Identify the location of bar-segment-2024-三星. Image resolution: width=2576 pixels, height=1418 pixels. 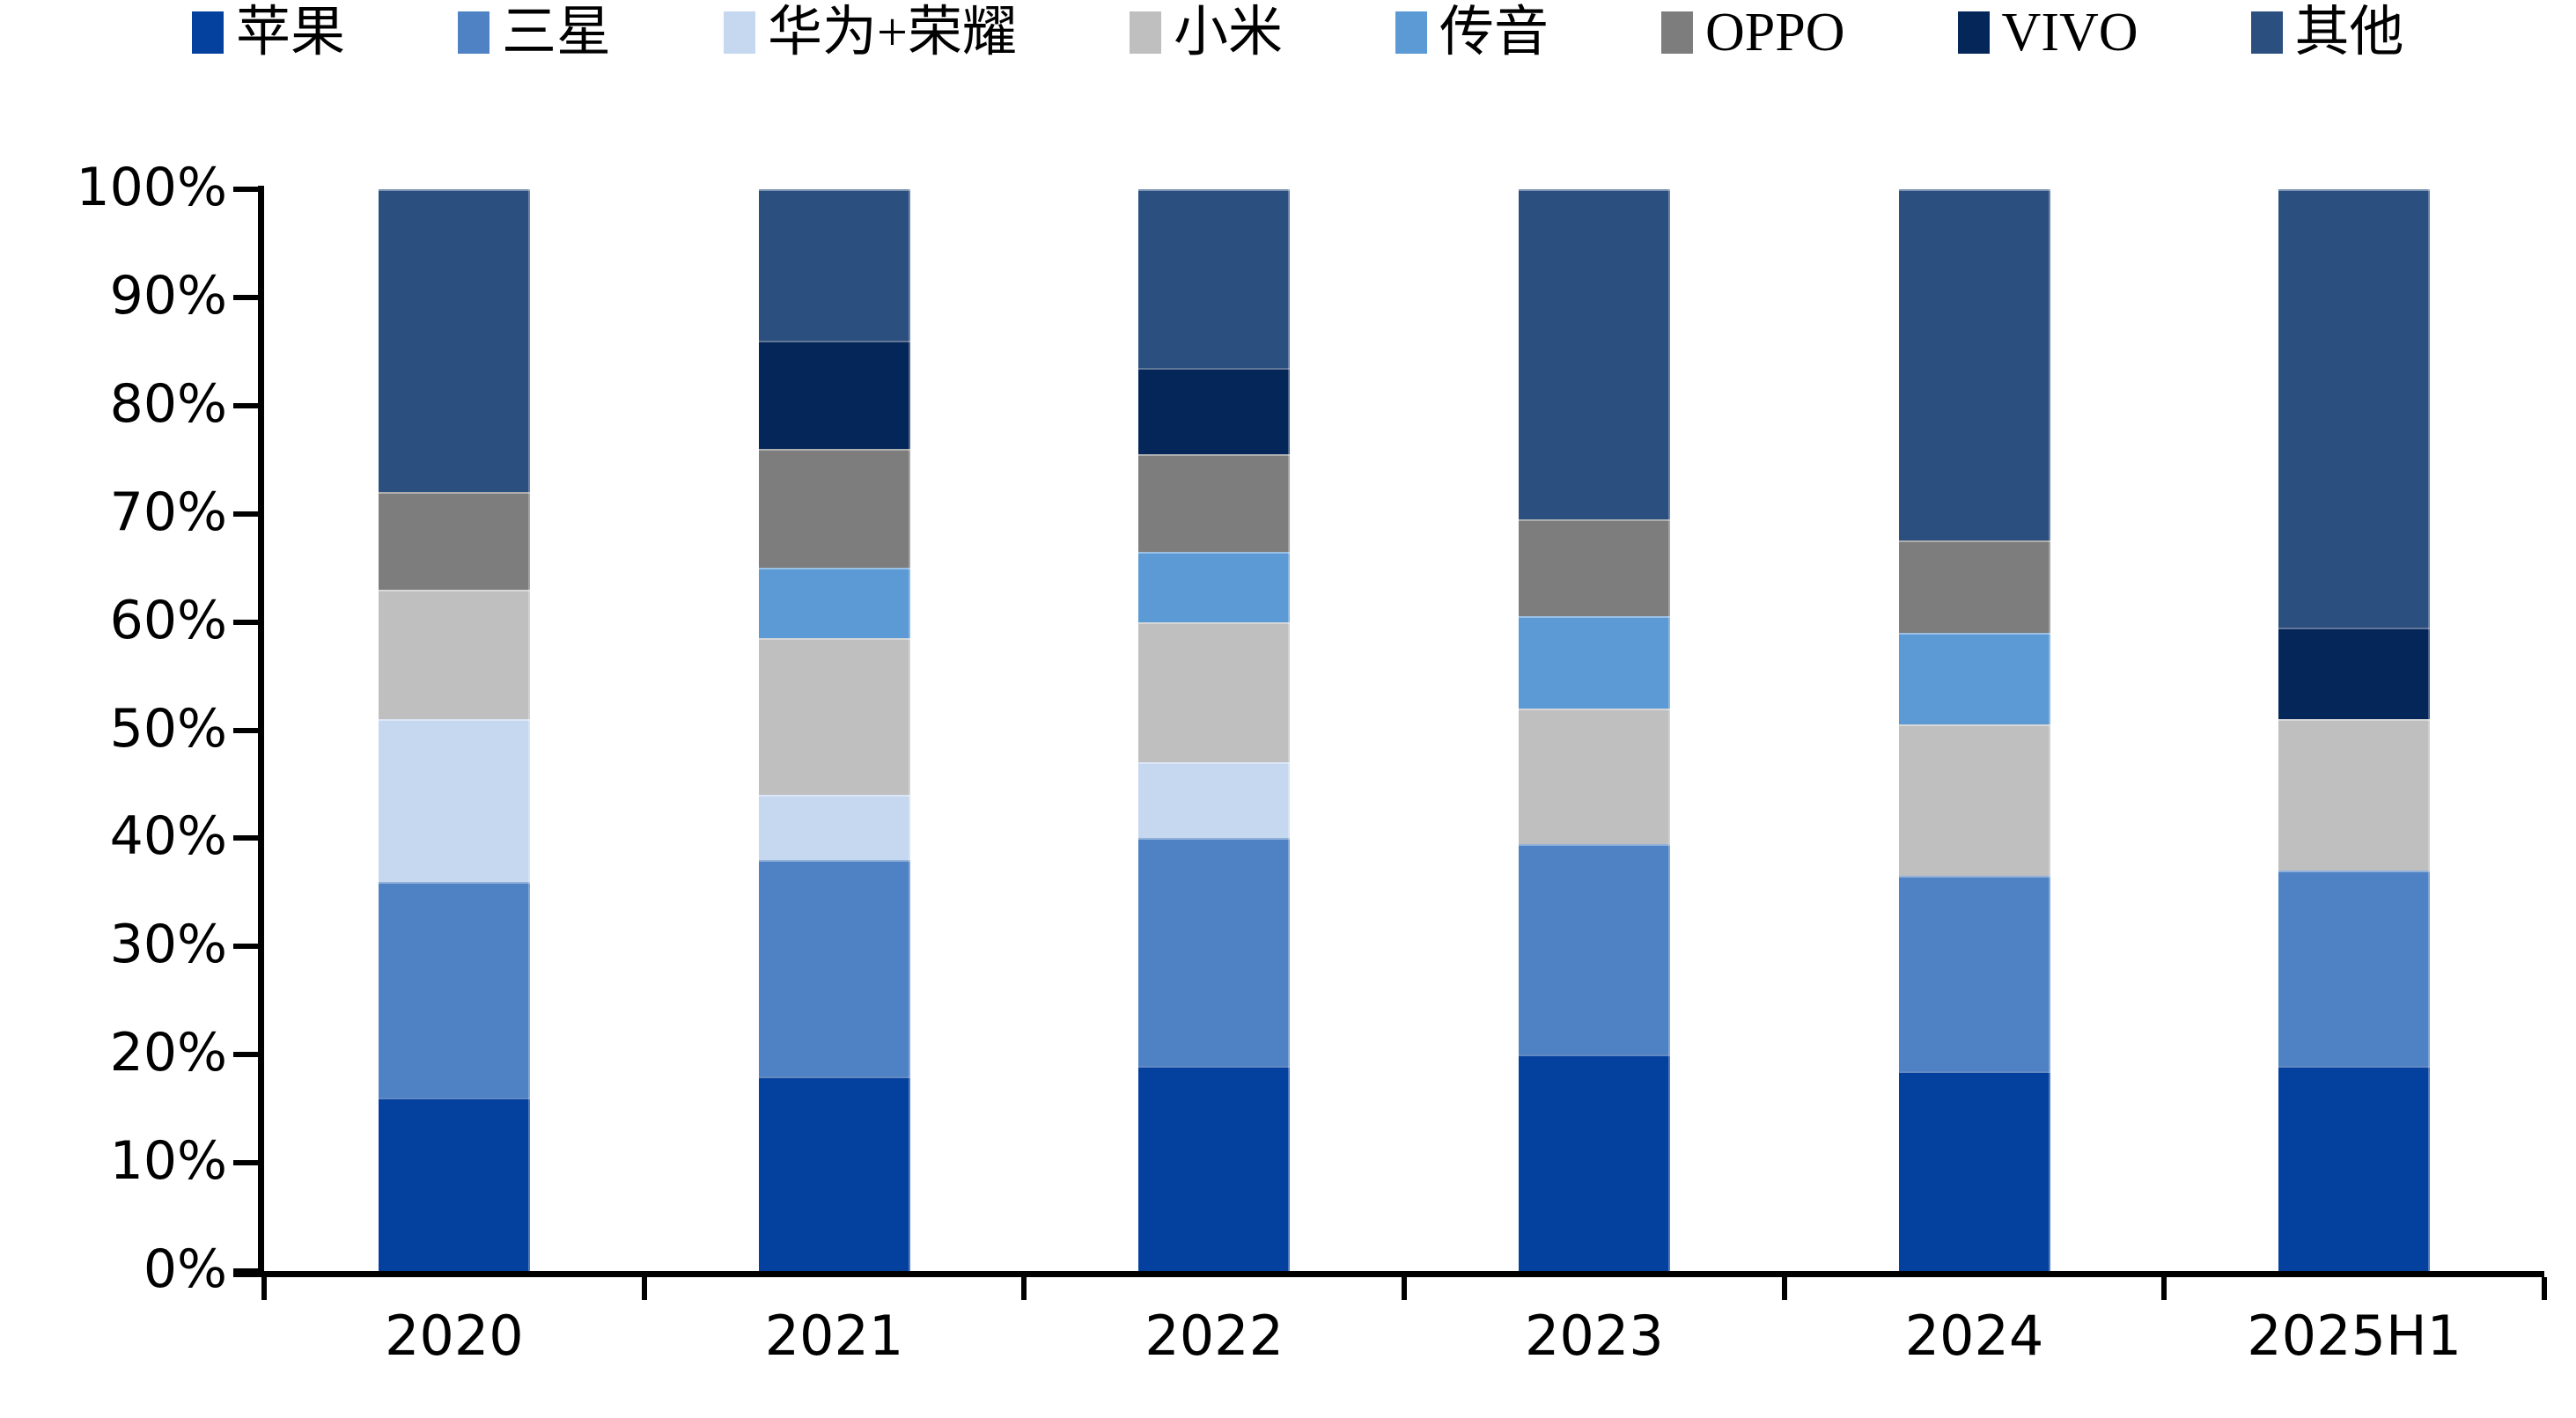
(1974, 973).